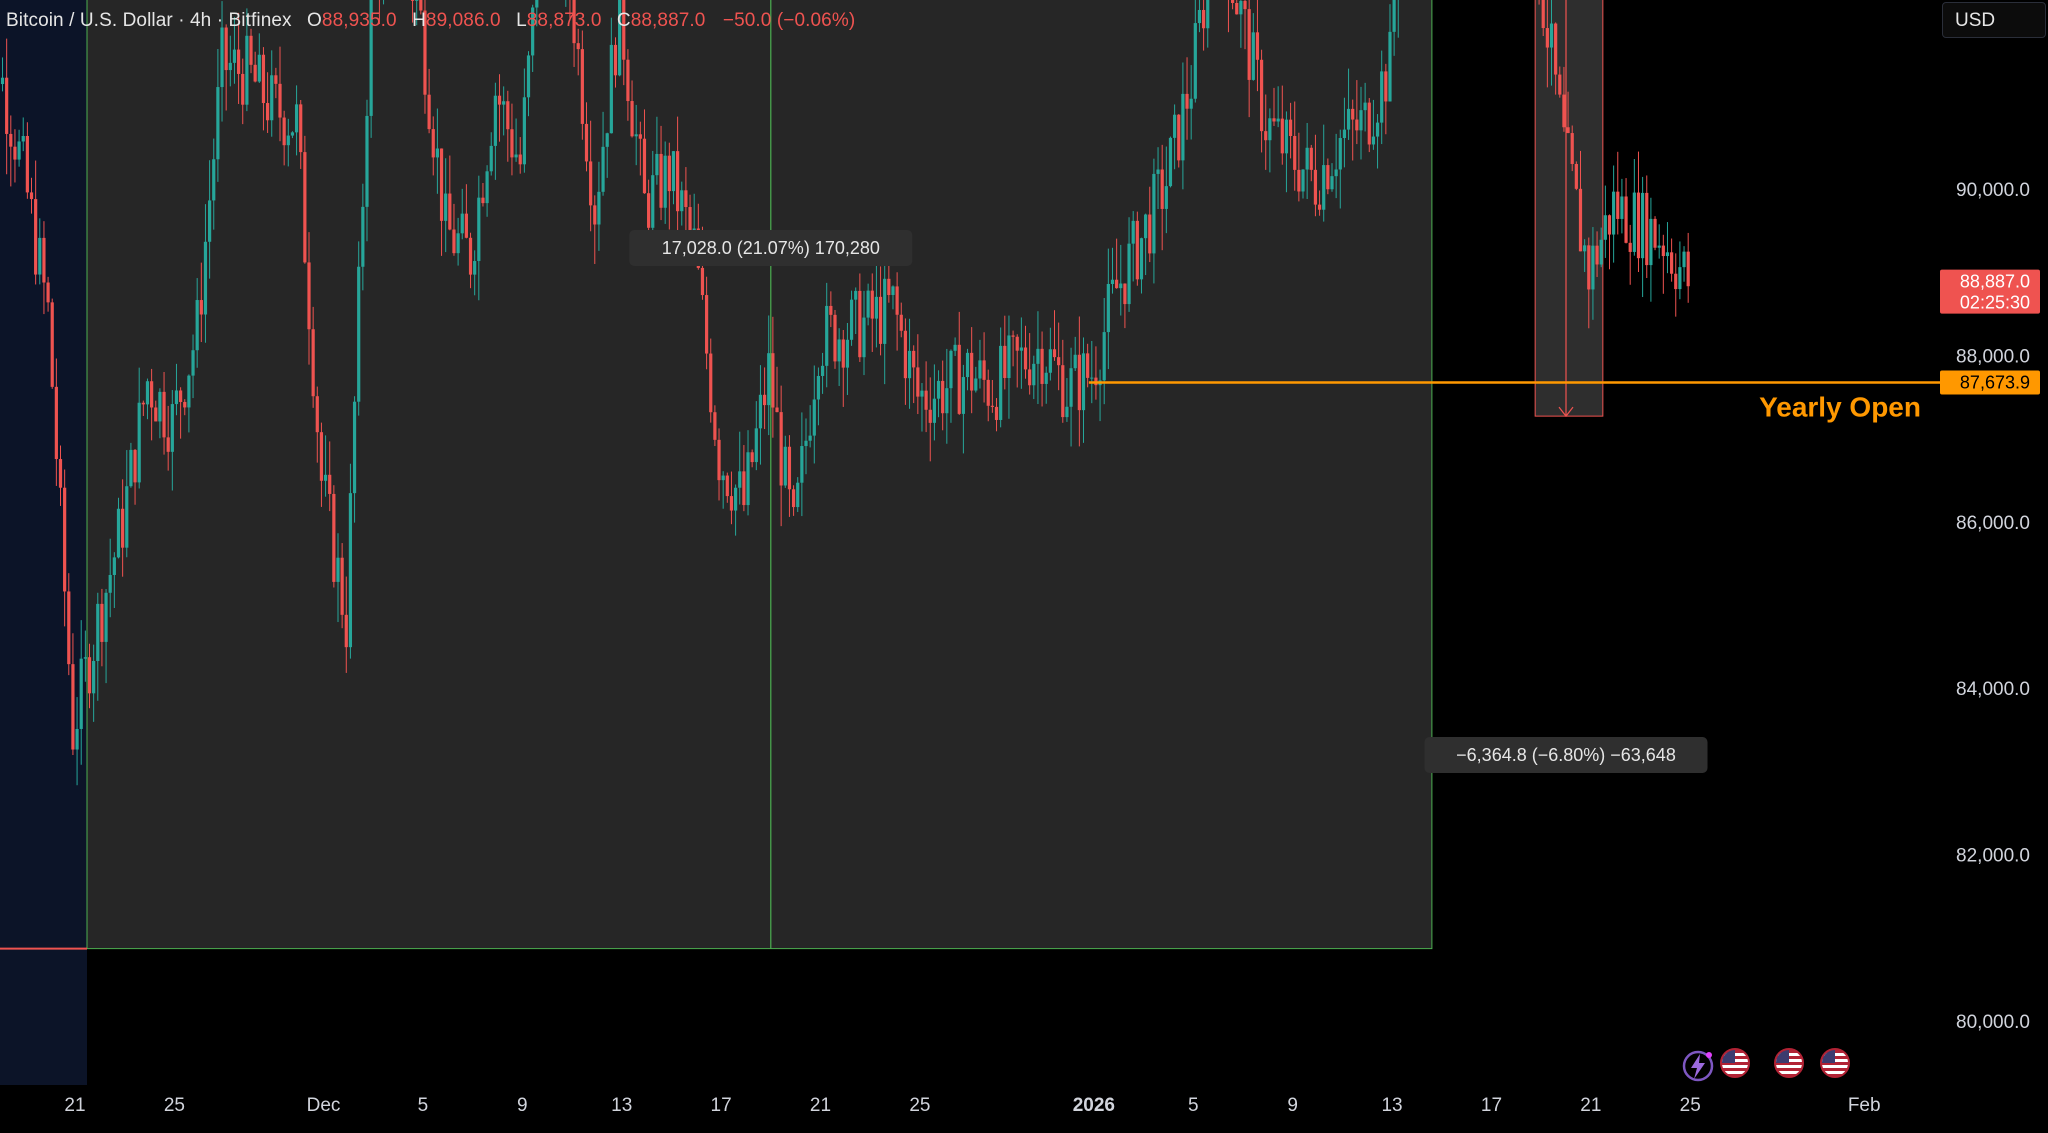 The width and height of the screenshot is (2048, 1133). What do you see at coordinates (149, 20) in the screenshot?
I see `symbol-title: Bitcoin / U.S. Dollar · 4h · Bitfinex` at bounding box center [149, 20].